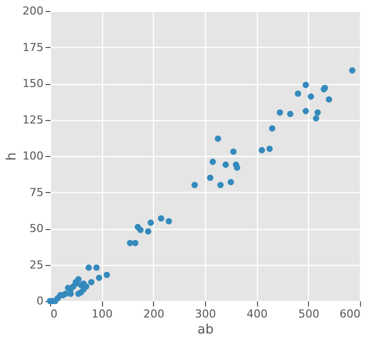 This screenshot has height=340, width=376. What do you see at coordinates (205, 314) in the screenshot?
I see `x-tick-label: 300` at bounding box center [205, 314].